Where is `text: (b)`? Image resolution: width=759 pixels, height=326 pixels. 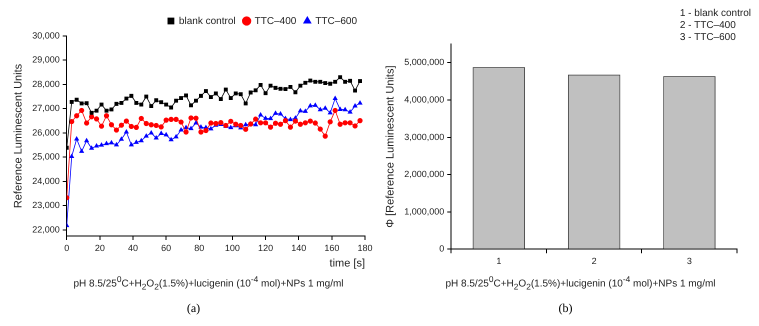 text: (b) is located at coordinates (566, 308).